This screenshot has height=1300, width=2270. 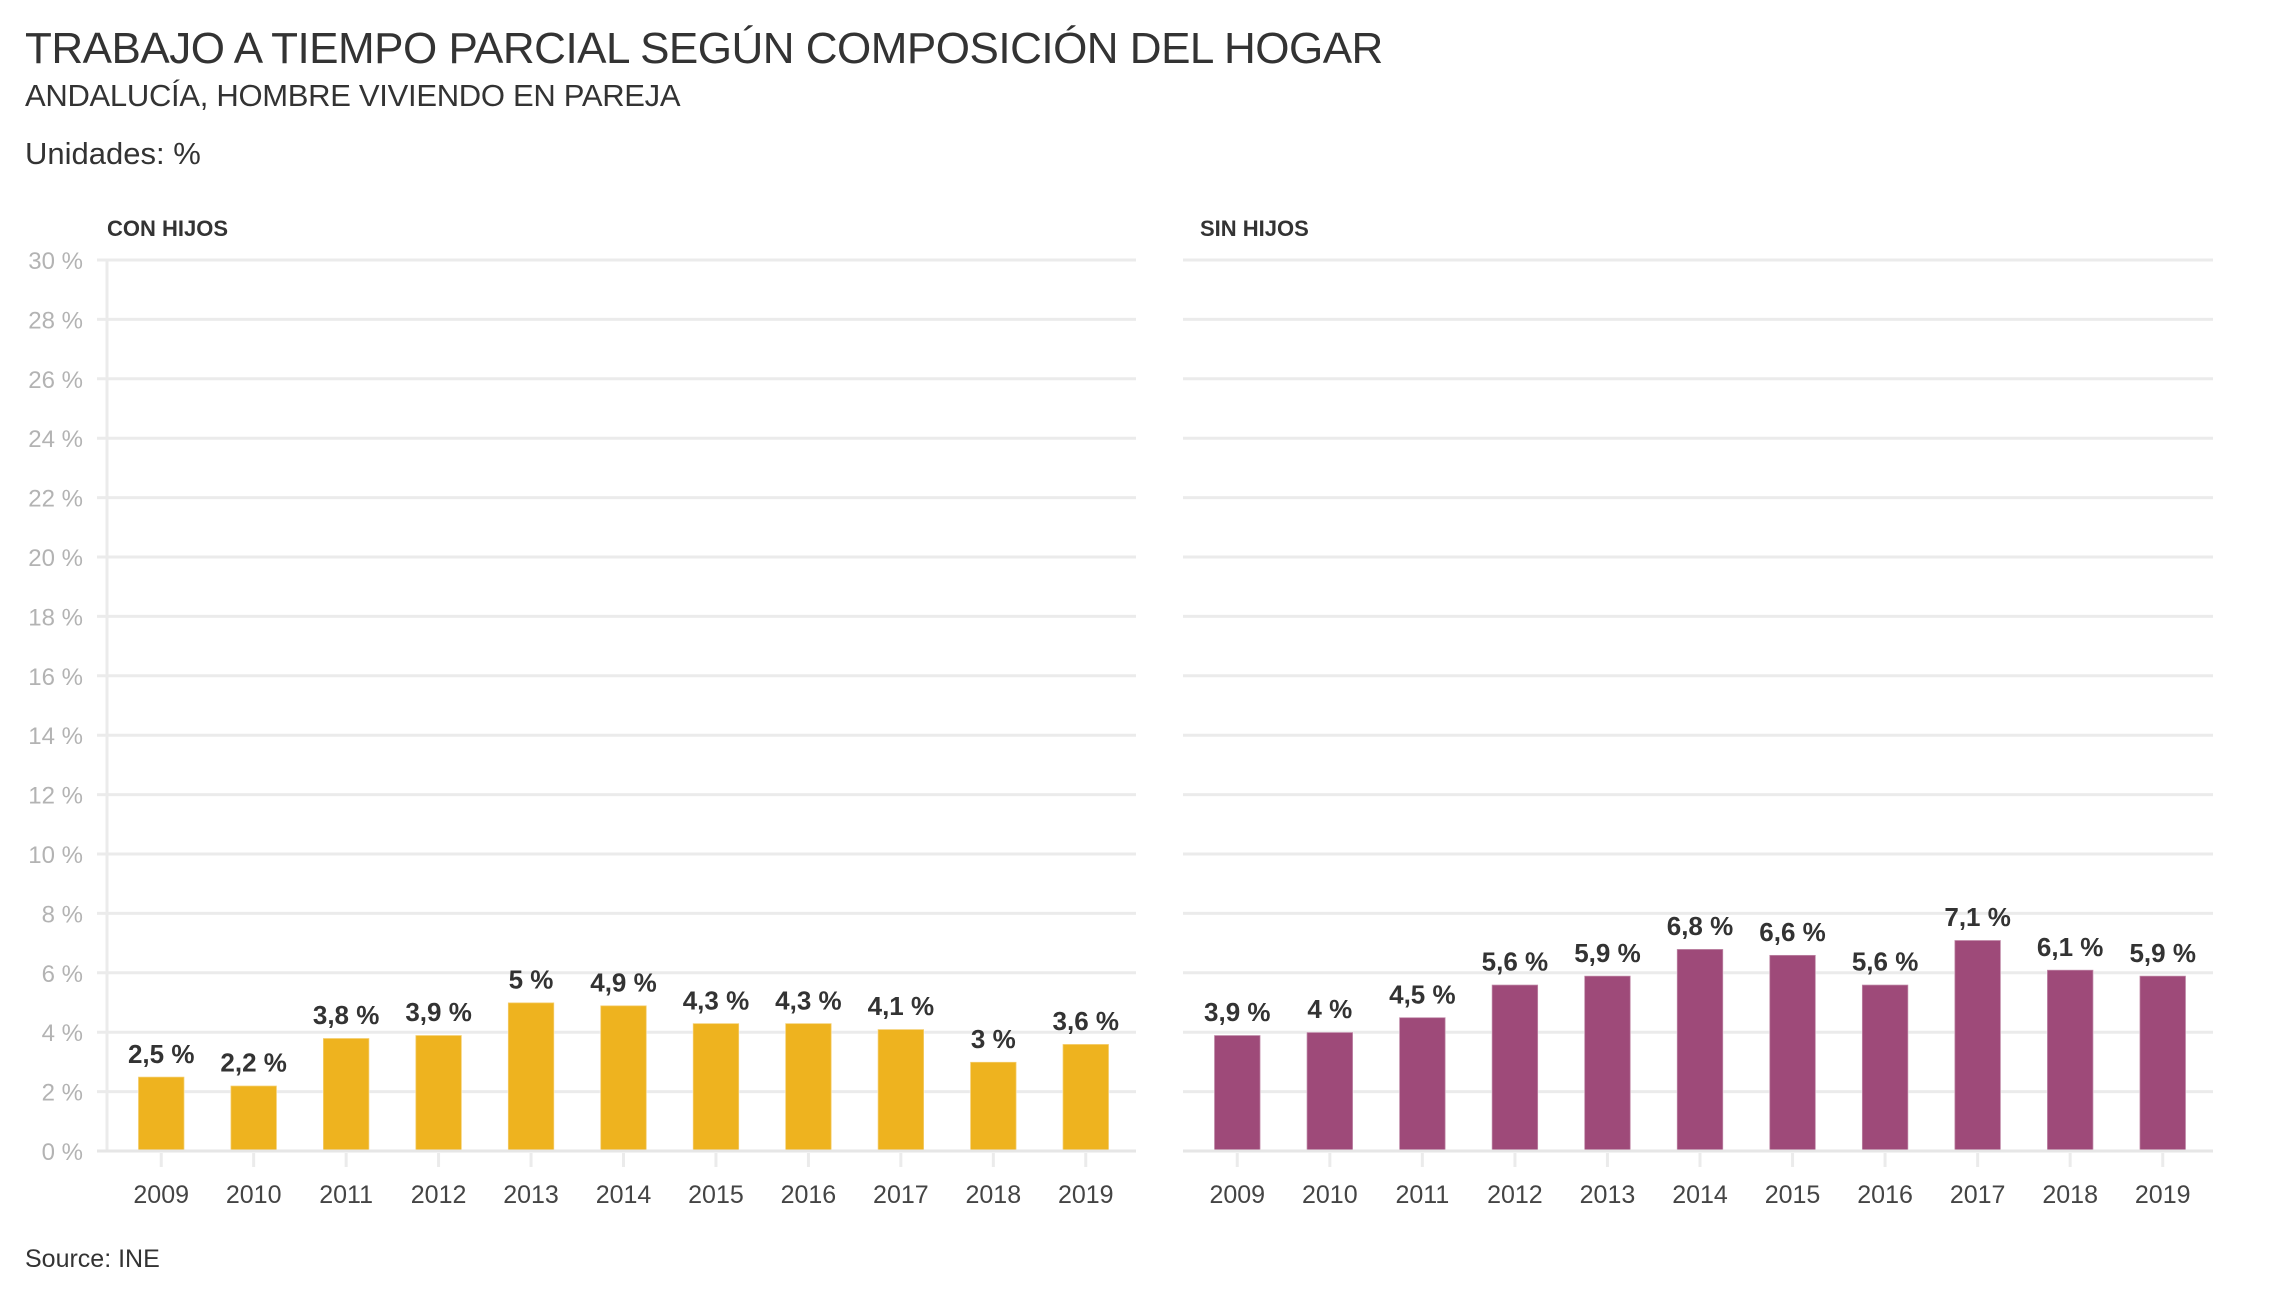 I want to click on y-tick-label: 6 %, so click(x=62, y=974).